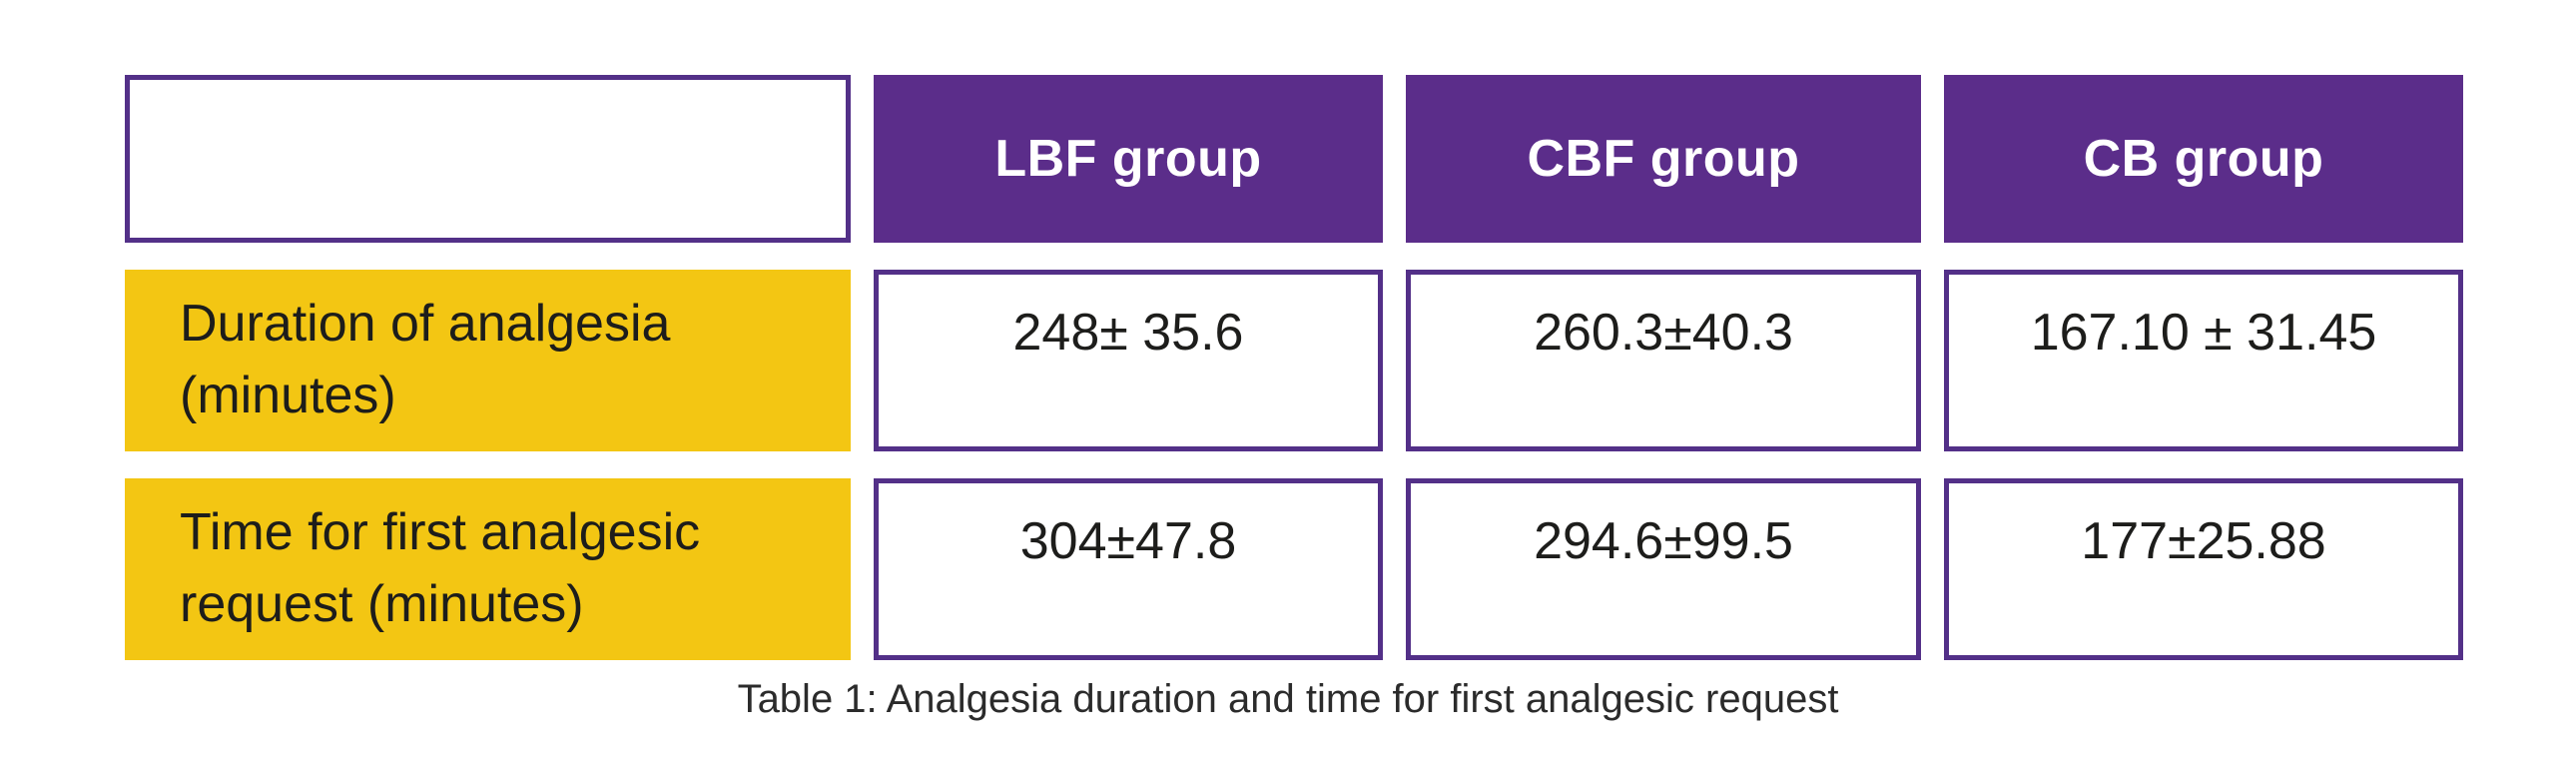 The image size is (2576, 766). Describe the element at coordinates (1128, 361) in the screenshot. I see `value-cell-duration-lbf: 248± 35.6` at that location.